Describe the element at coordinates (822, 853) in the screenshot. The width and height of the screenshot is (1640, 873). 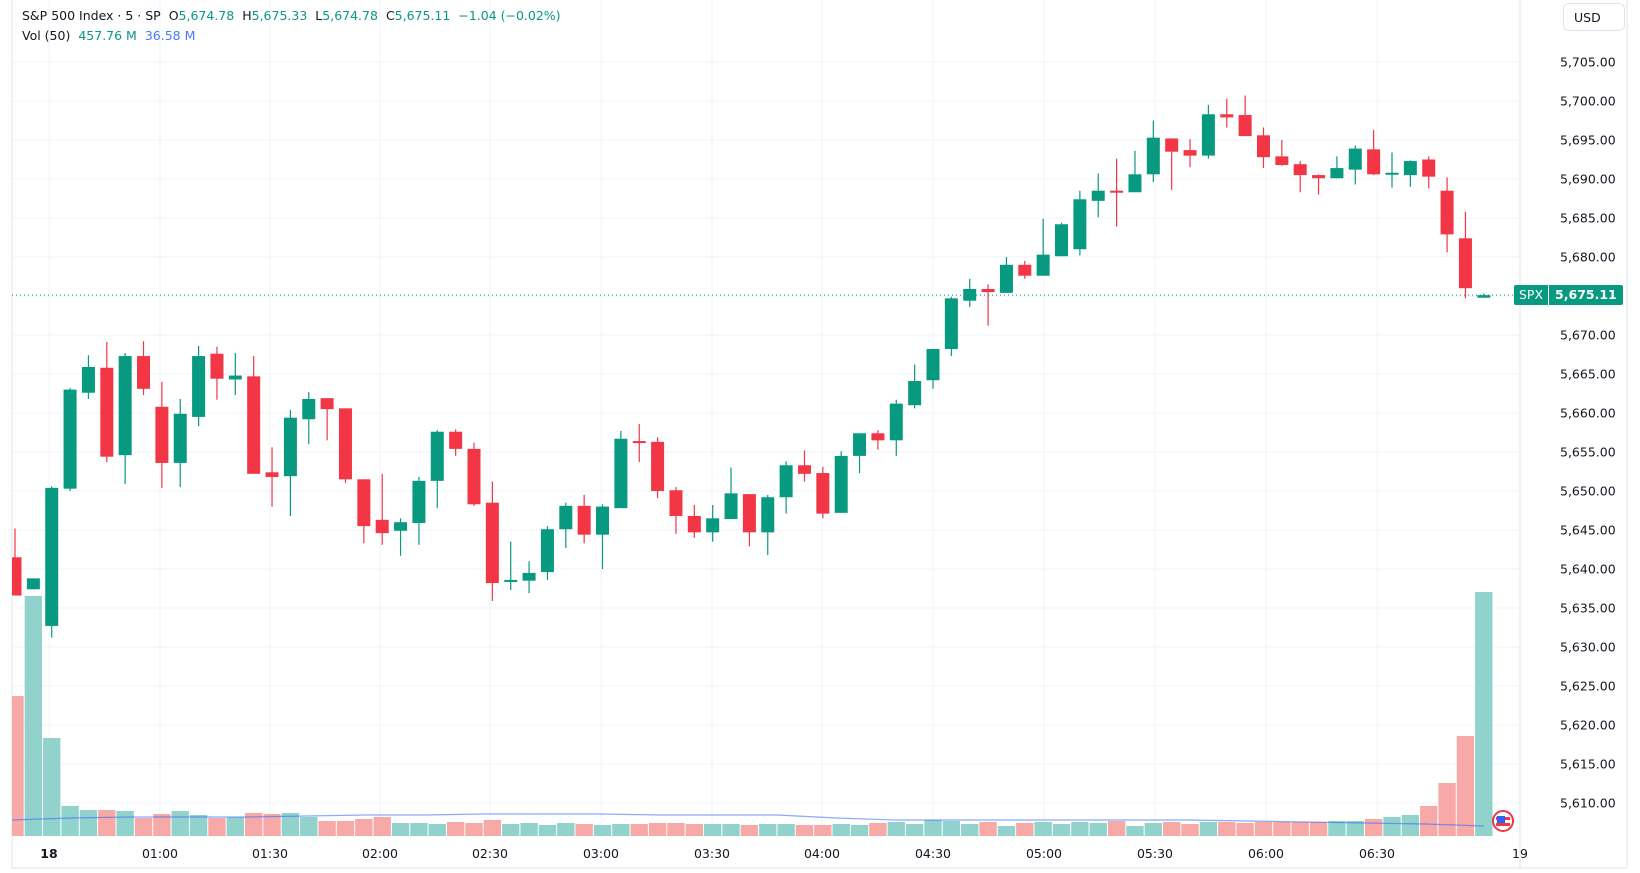
I see `time-axis-label: 04:00` at that location.